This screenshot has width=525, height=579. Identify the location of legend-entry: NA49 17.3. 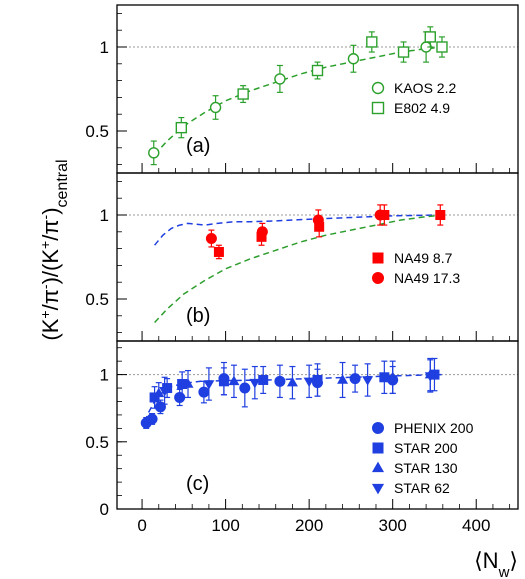
(416, 278).